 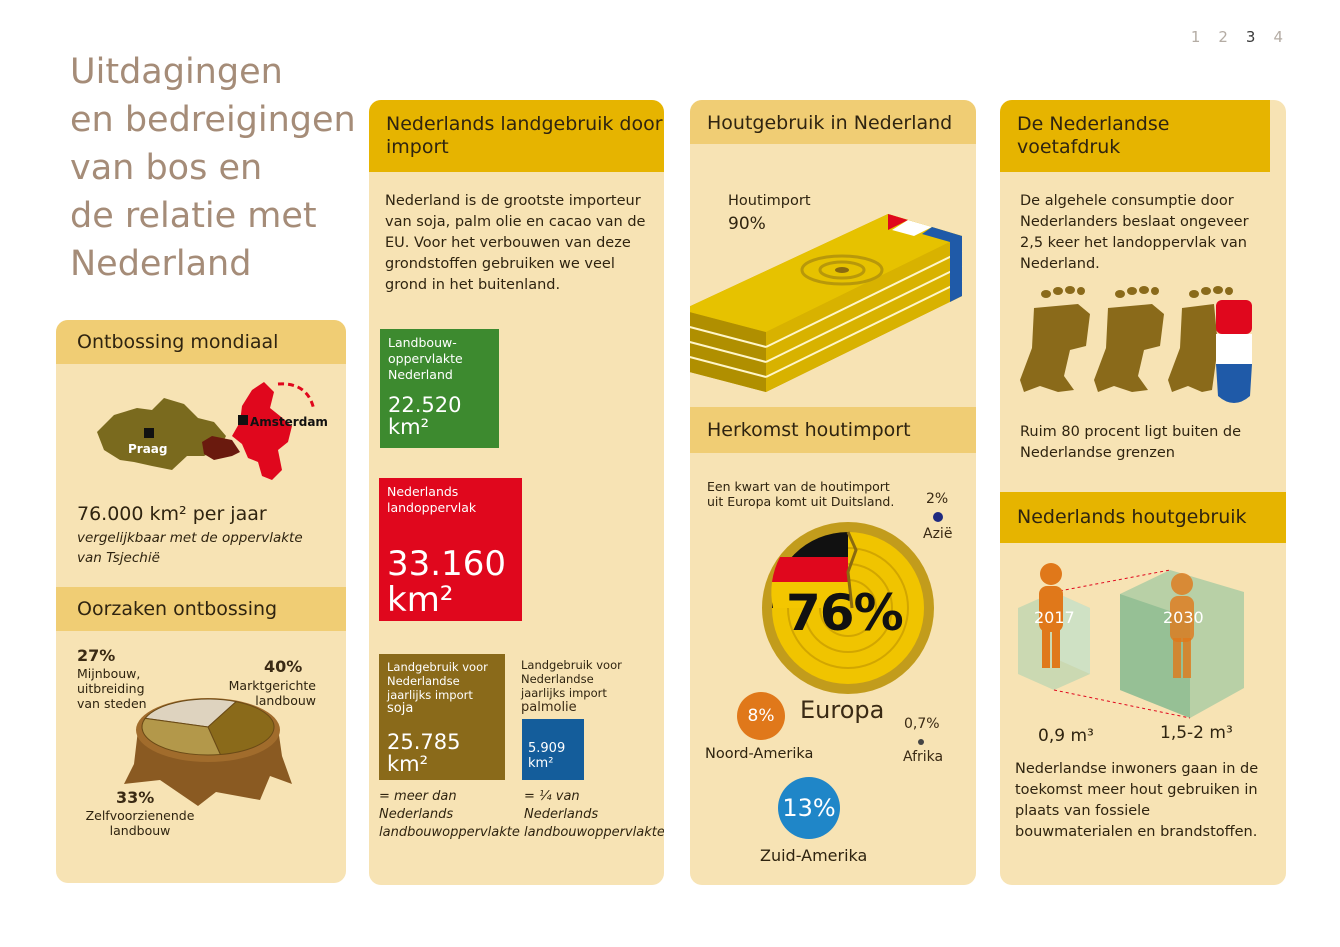 I want to click on voetafdruk-heading: De Nederlandse voetafdruk, so click(x=1135, y=136).